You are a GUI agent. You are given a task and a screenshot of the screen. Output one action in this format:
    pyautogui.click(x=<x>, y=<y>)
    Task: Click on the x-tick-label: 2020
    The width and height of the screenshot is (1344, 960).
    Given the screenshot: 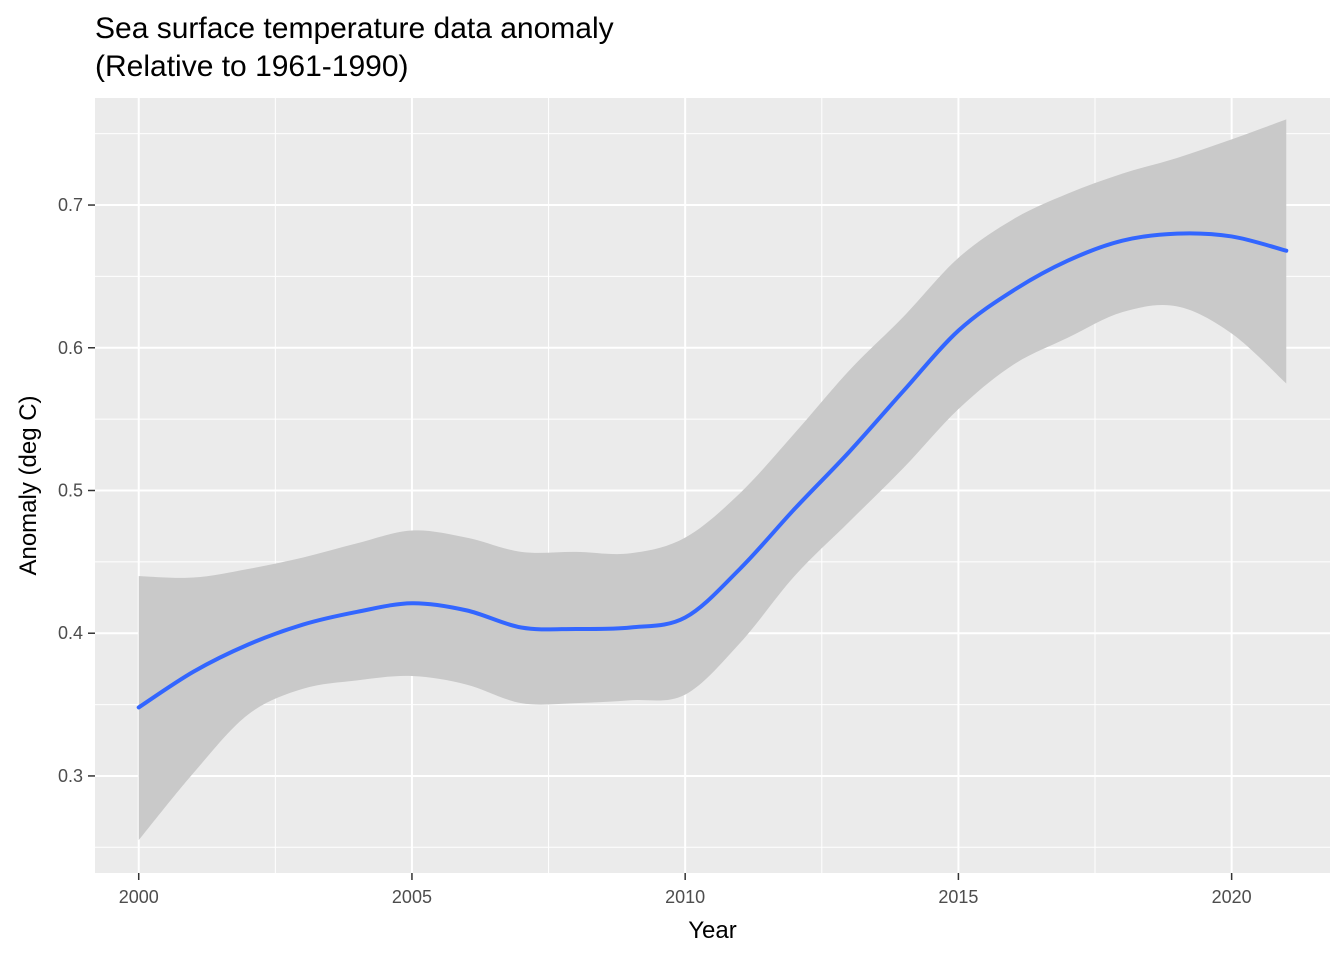 What is the action you would take?
    pyautogui.click(x=1232, y=897)
    